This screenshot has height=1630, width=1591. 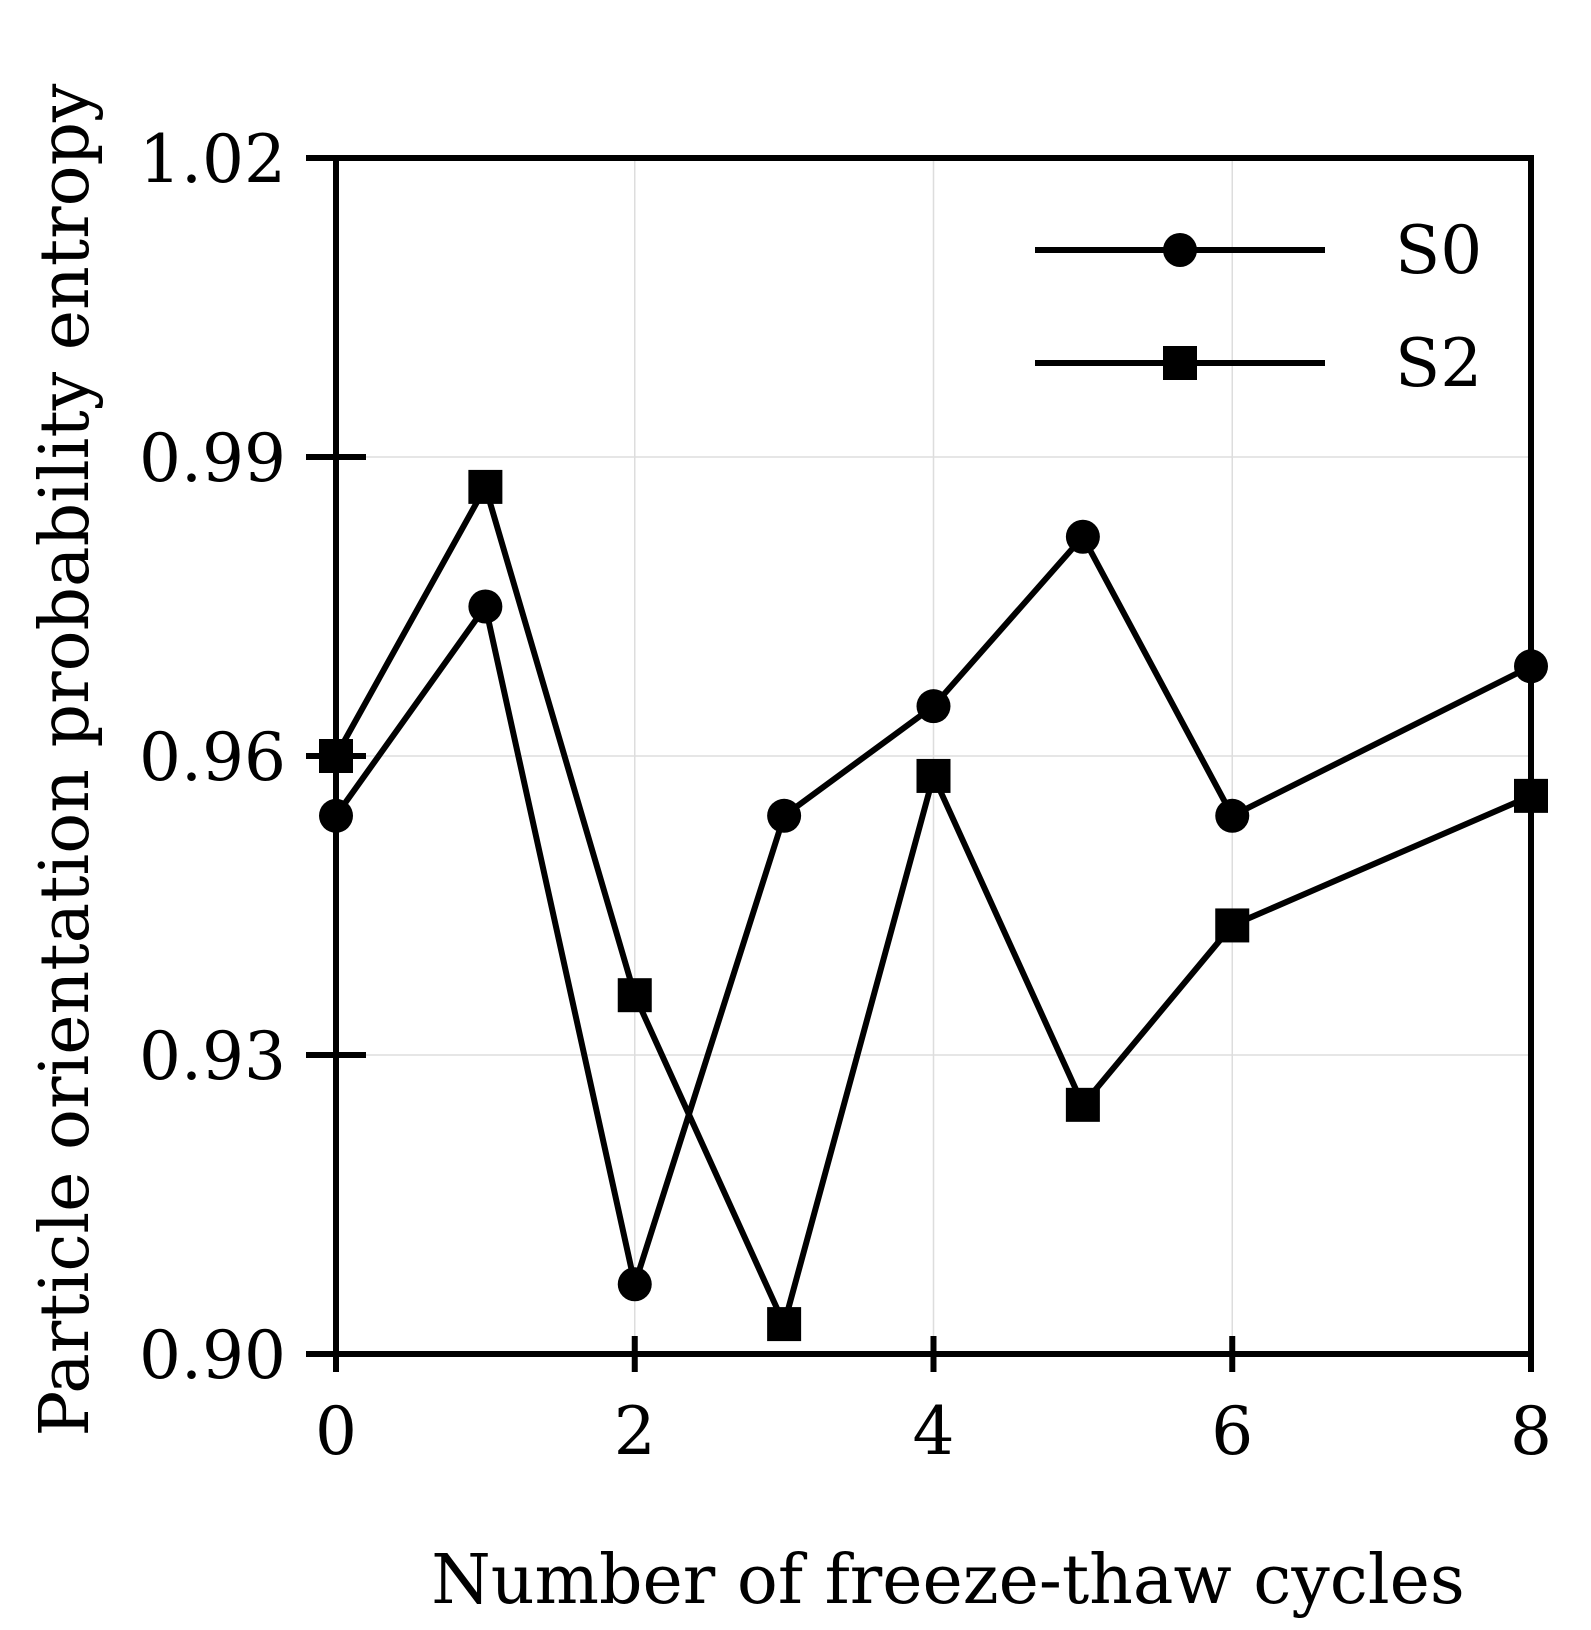 What do you see at coordinates (212, 1056) in the screenshot?
I see `y-tick-label-1: 0.93` at bounding box center [212, 1056].